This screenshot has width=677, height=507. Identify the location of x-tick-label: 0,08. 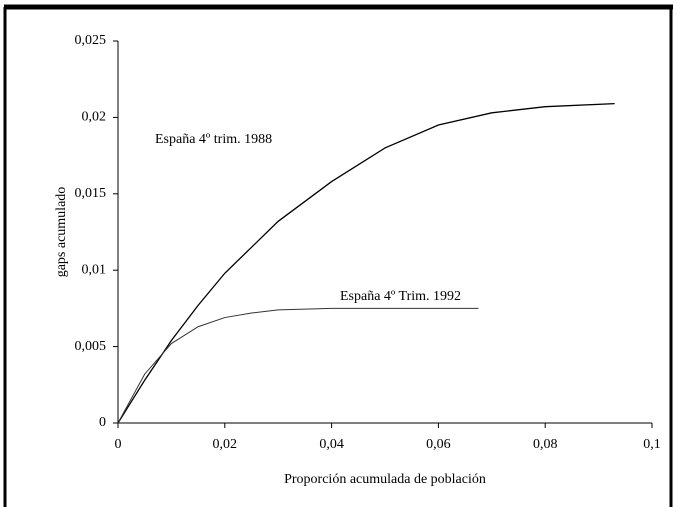
(545, 444).